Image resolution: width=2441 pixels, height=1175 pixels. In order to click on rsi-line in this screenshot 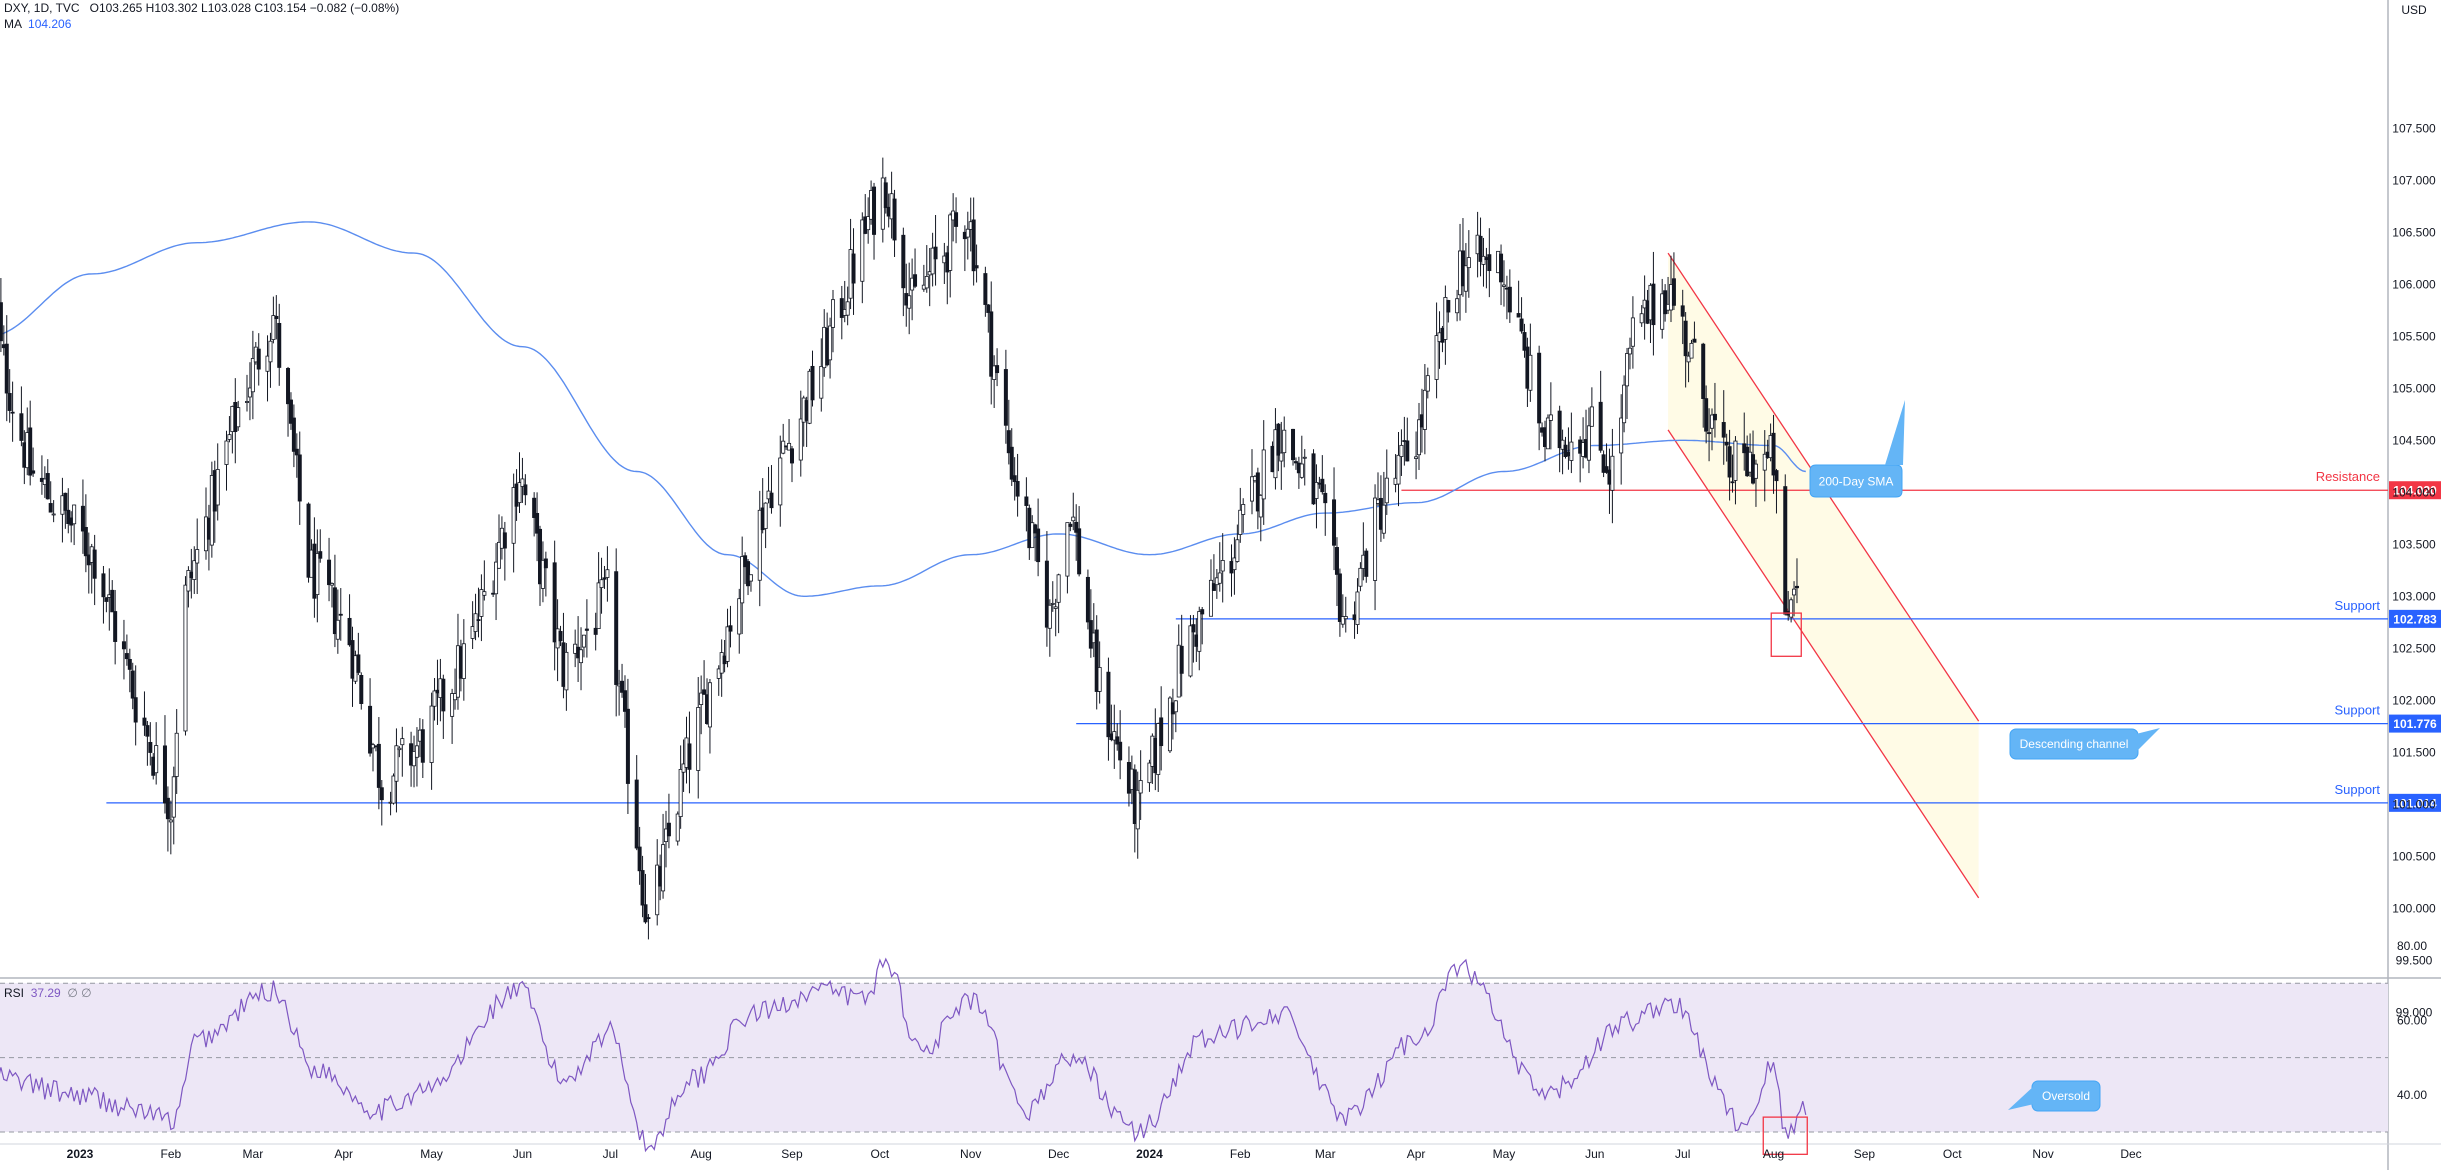, I will do `click(903, 1055)`.